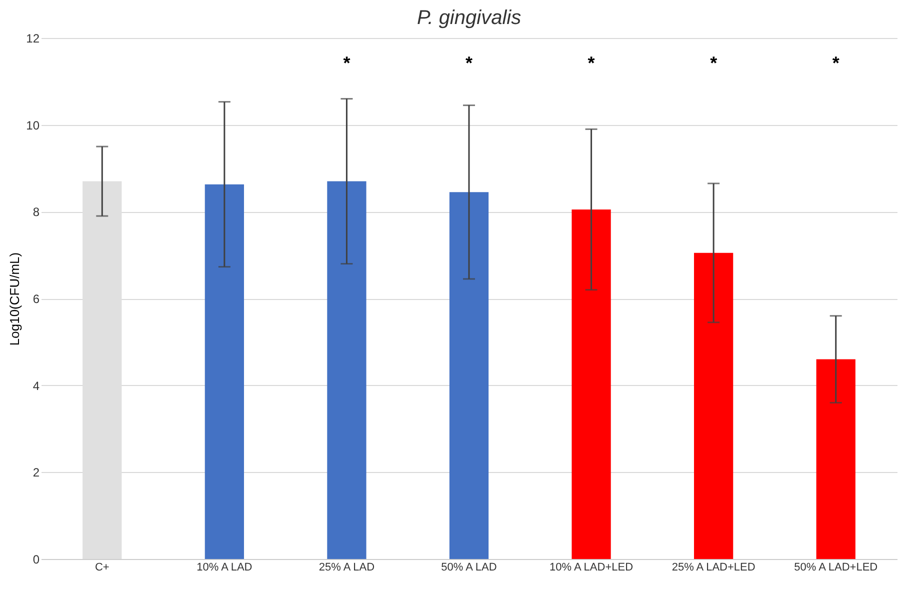  I want to click on x-tick-label: 10% A LAD, so click(224, 568).